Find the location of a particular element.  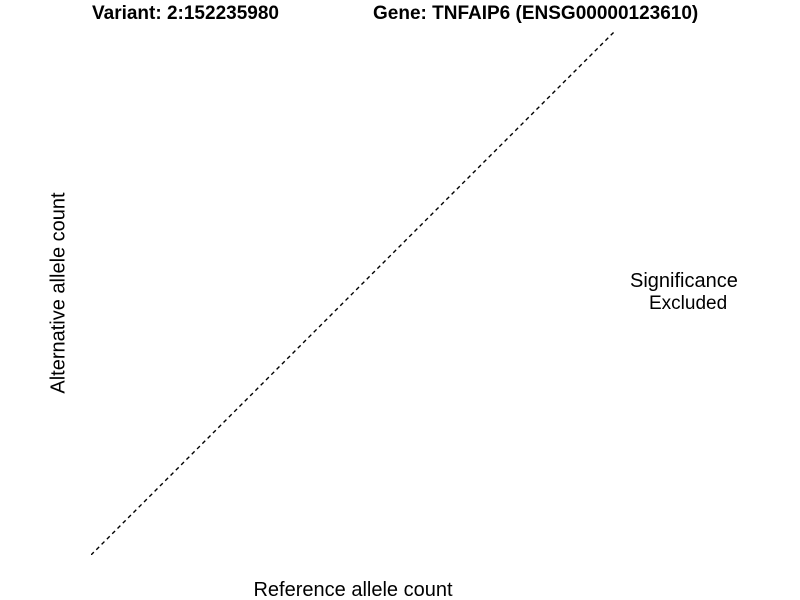

legend-key-dot-icon is located at coordinates (638, 304).